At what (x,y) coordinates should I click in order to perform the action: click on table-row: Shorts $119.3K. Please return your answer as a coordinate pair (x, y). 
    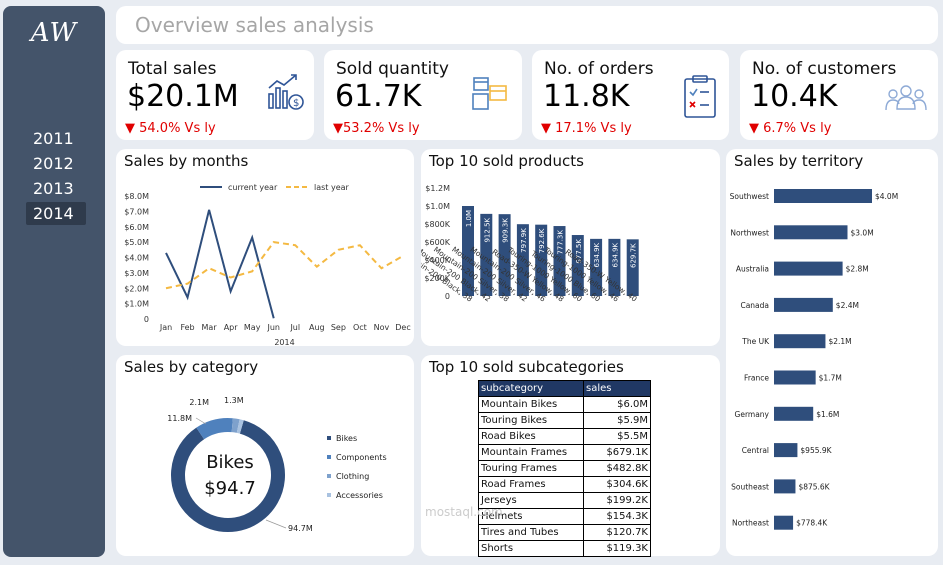
    Looking at the image, I should click on (564, 548).